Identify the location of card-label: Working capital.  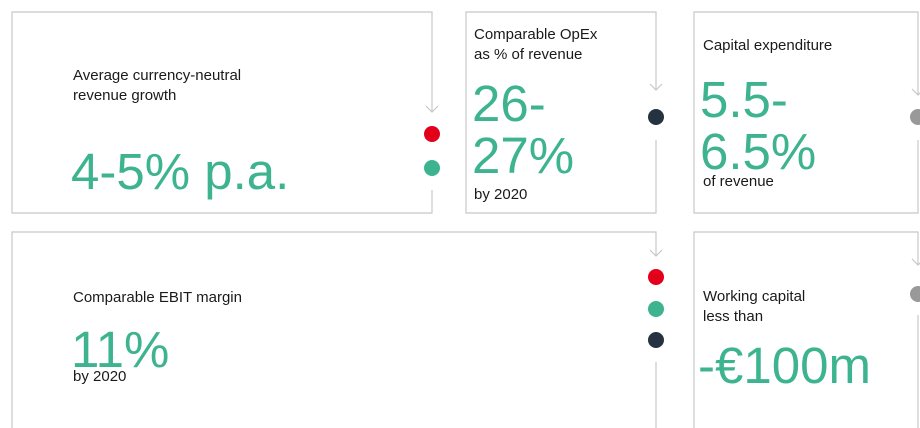
(754, 296).